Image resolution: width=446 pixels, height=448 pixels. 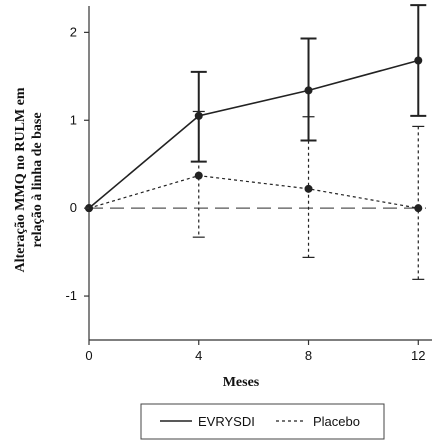 I want to click on legend-label-evrysdi: EVRYSDI, so click(x=226, y=421).